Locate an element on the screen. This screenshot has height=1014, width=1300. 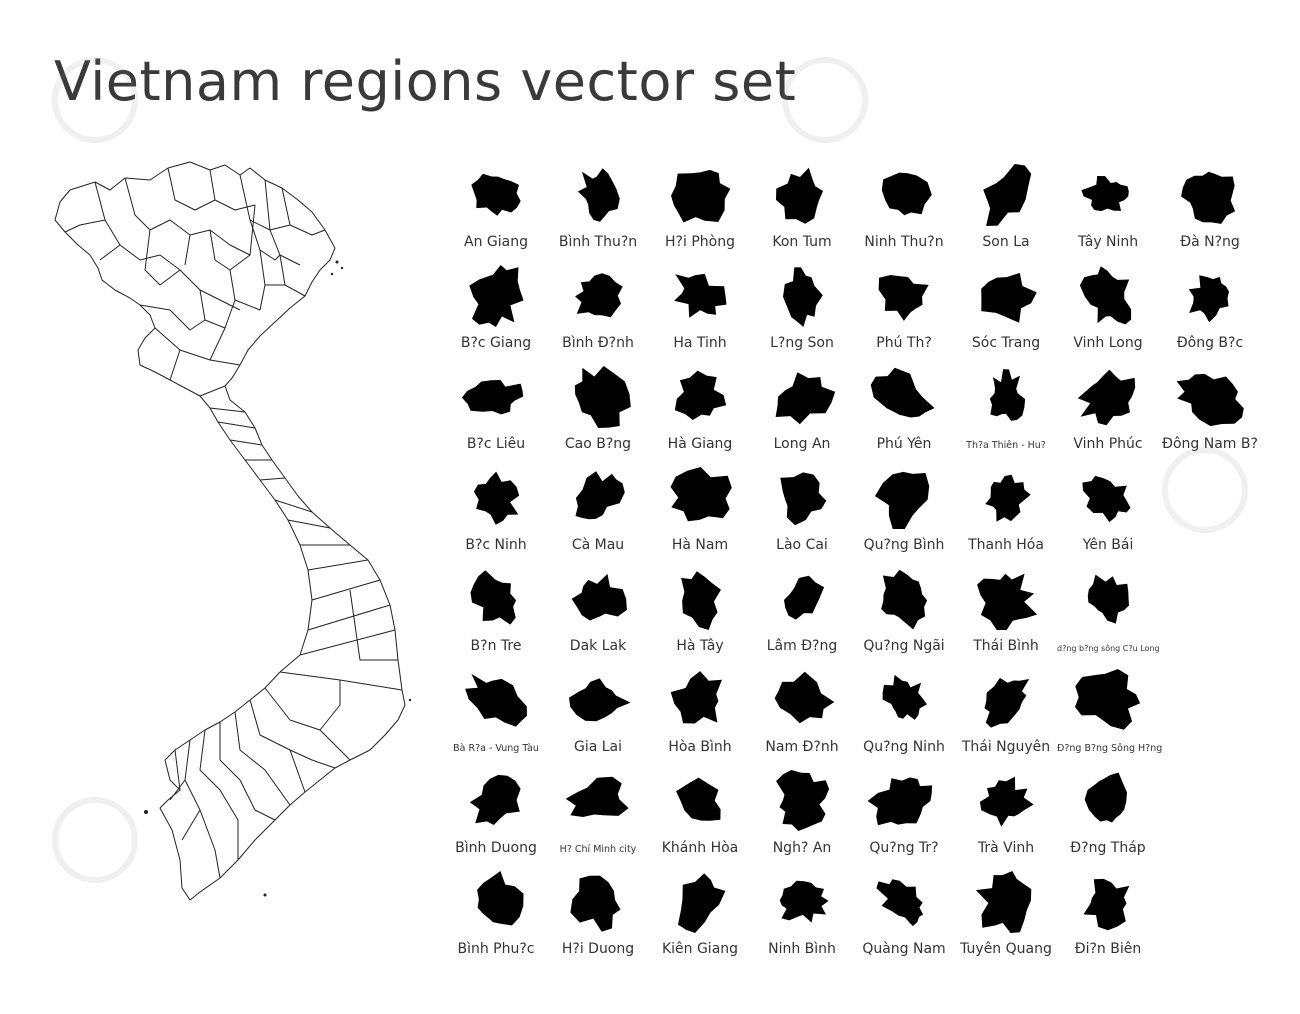
region-label: B?c Giang is located at coordinates (496, 343).